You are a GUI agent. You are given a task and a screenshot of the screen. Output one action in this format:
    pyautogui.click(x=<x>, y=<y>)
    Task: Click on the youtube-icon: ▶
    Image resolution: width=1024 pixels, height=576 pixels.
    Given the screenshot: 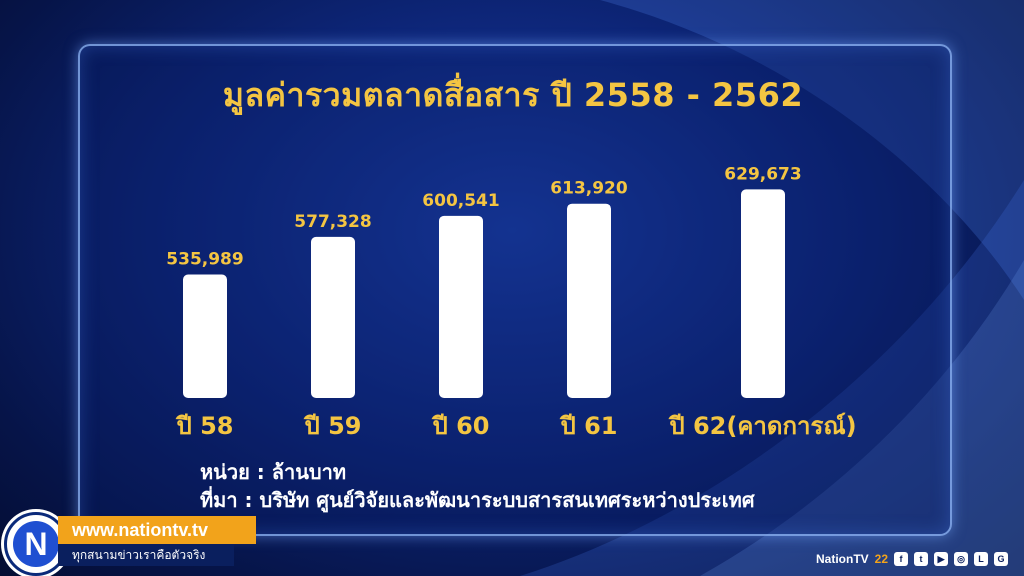 What is the action you would take?
    pyautogui.click(x=941, y=559)
    